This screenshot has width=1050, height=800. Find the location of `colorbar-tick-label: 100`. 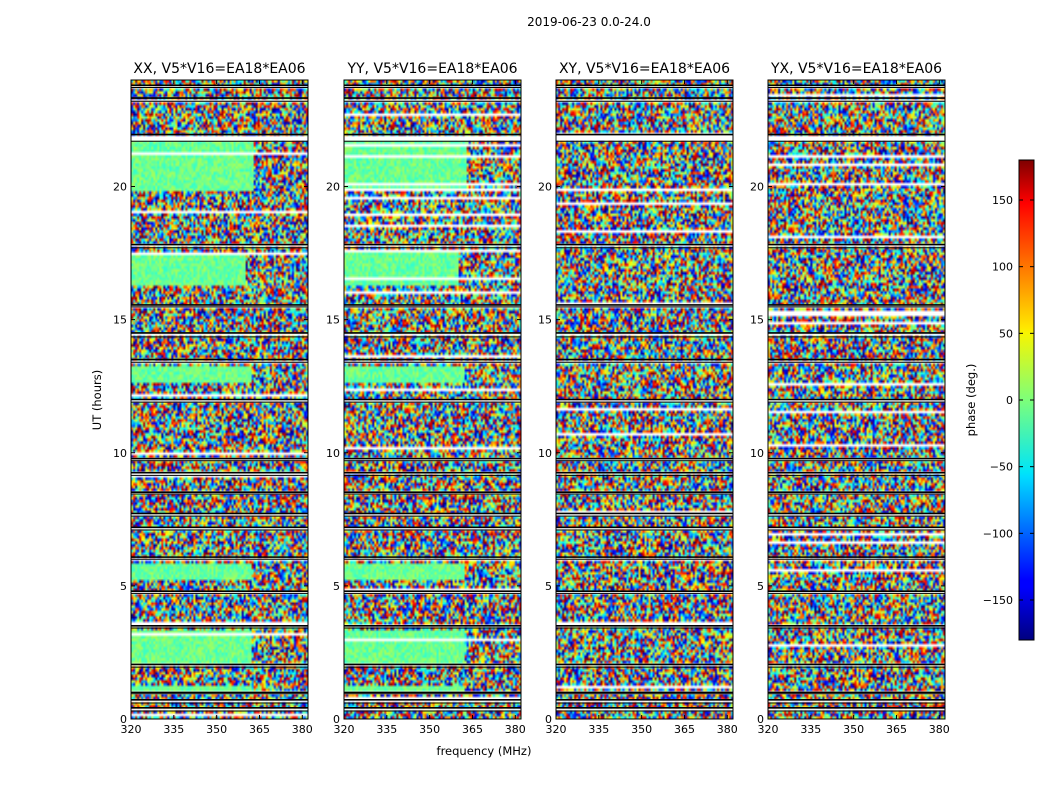

colorbar-tick-label: 100 is located at coordinates (1002, 267).